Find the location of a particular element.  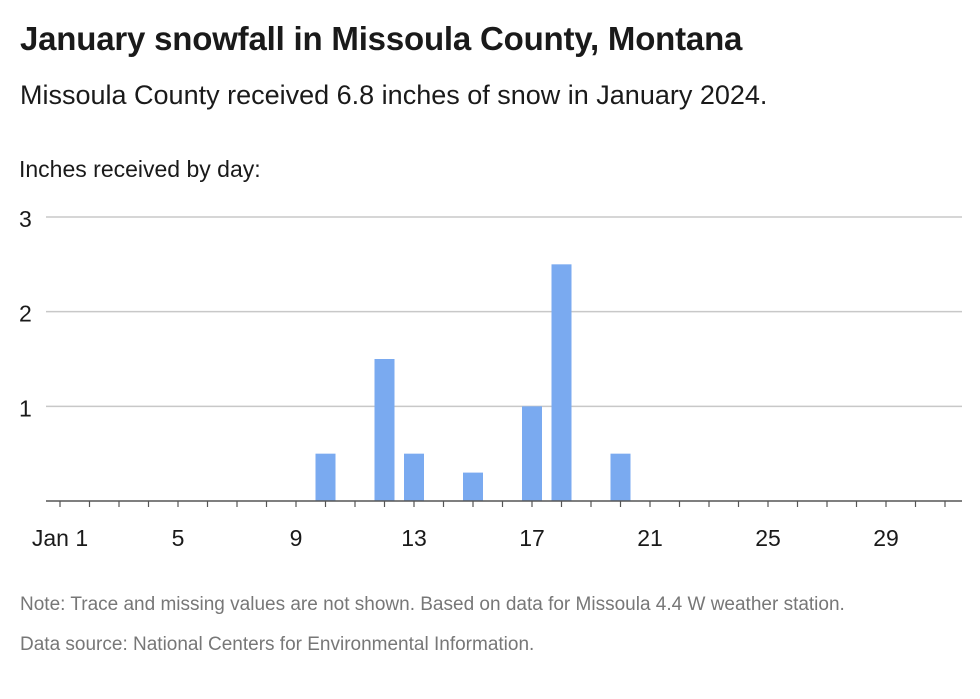

x-tick-label: Jan 1 is located at coordinates (60, 538).